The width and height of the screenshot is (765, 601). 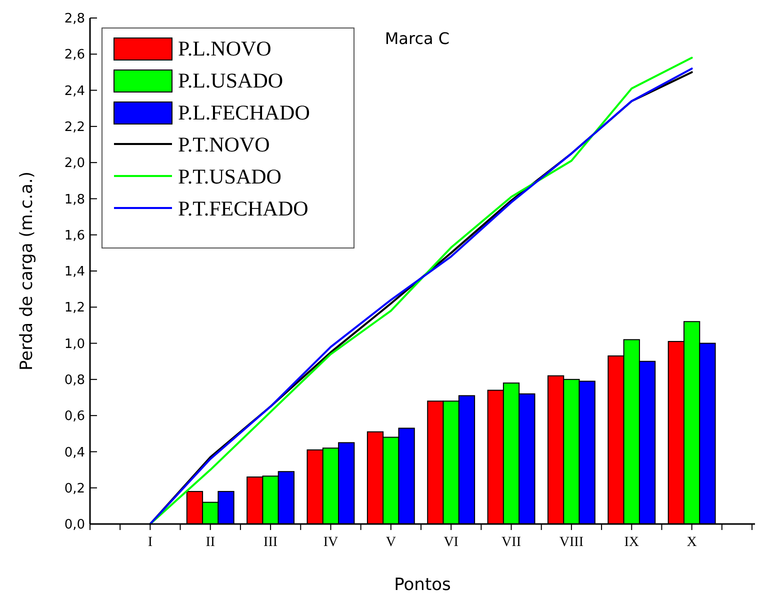 What do you see at coordinates (243, 208) in the screenshot?
I see `legend-label: P.T.FECHADO` at bounding box center [243, 208].